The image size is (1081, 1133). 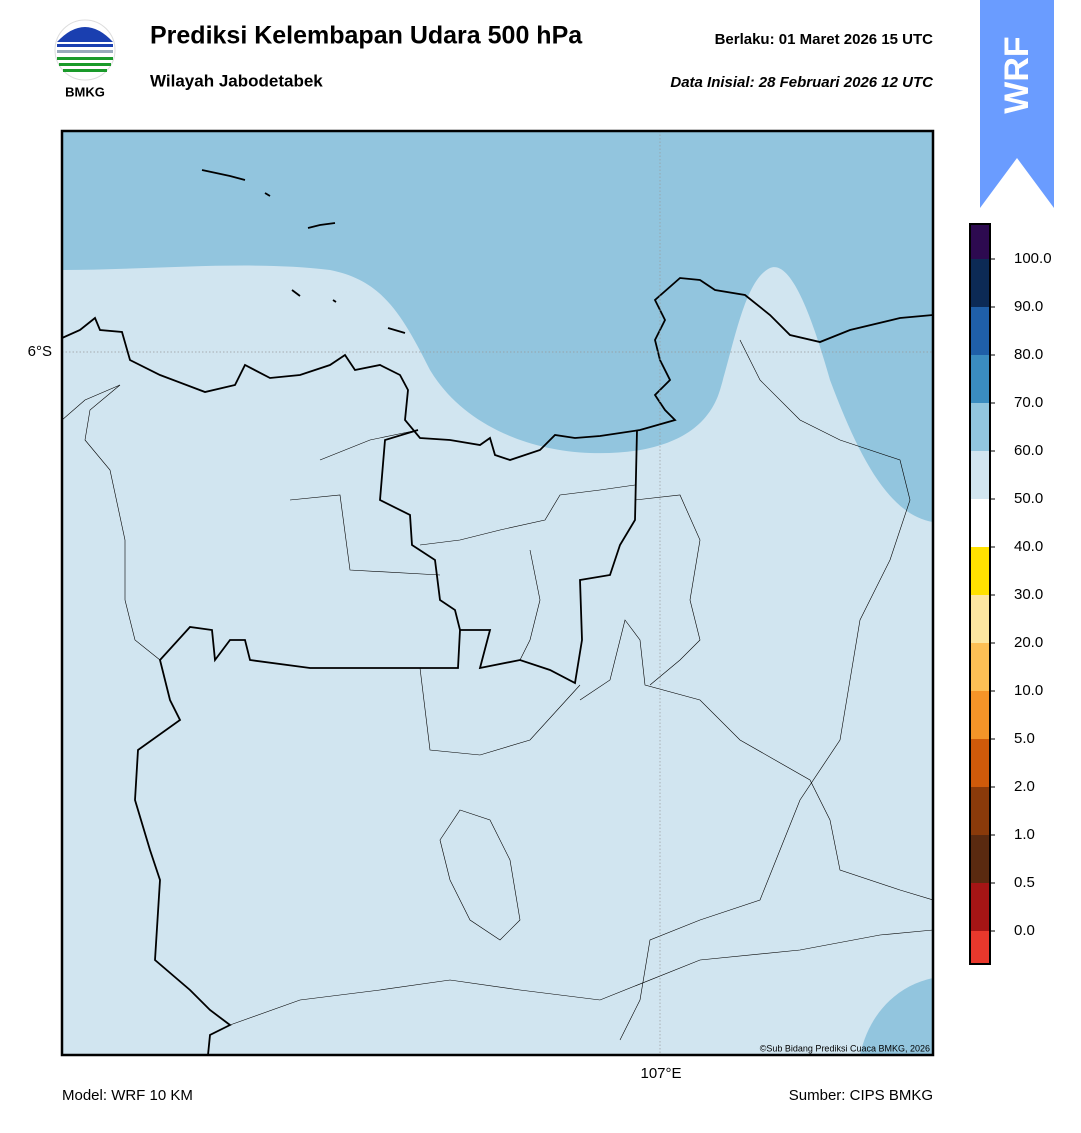 I want to click on colorbar-label: 40.0, so click(x=1028, y=546).